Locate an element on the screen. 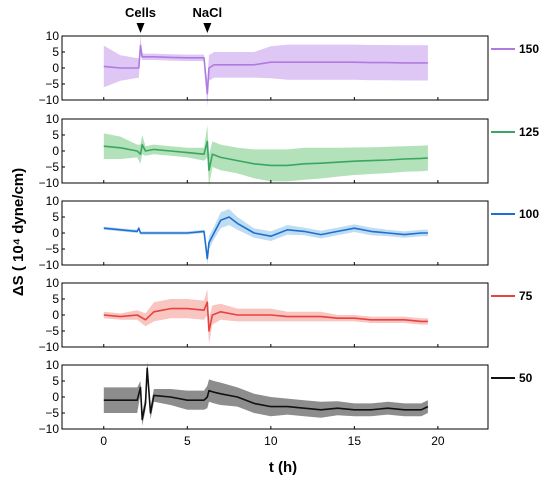  nacl-label: NaCl is located at coordinates (208, 12).